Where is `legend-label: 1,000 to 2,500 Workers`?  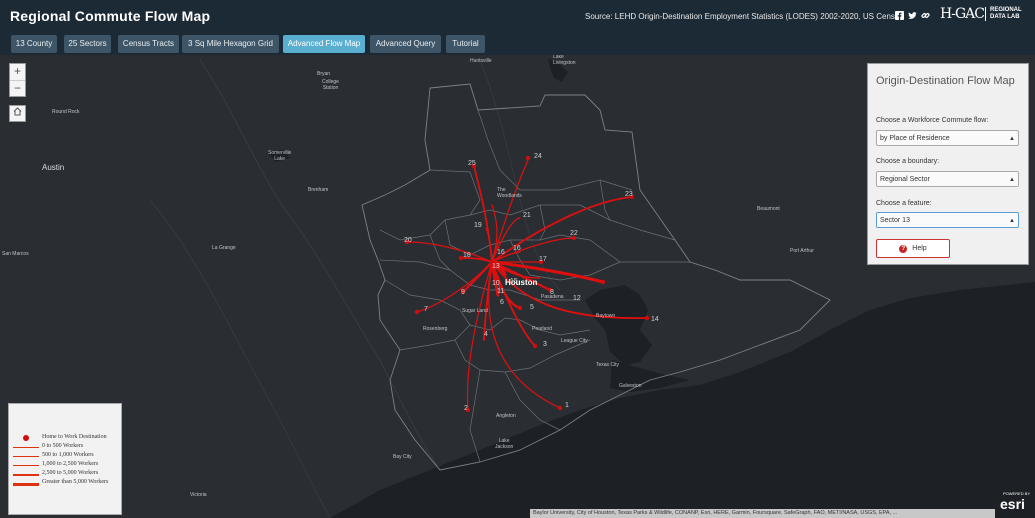 legend-label: 1,000 to 2,500 Workers is located at coordinates (70, 464).